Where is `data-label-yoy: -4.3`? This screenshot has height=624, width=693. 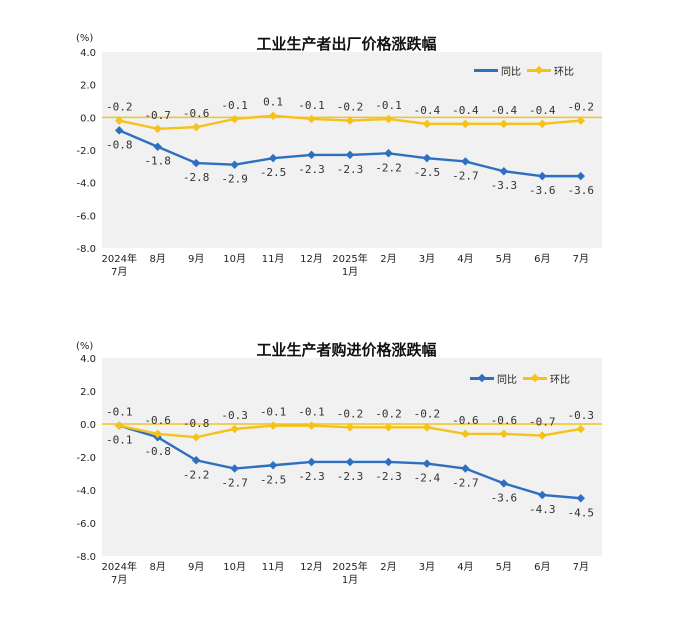 data-label-yoy: -4.3 is located at coordinates (542, 509).